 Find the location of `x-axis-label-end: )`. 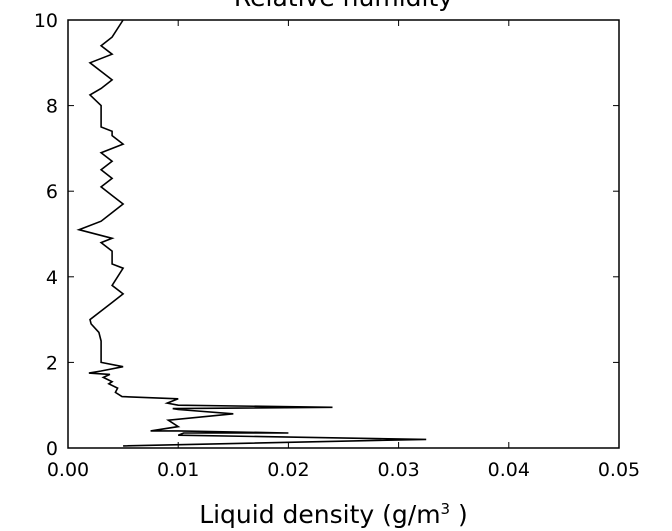

x-axis-label-end: ) is located at coordinates (459, 514).